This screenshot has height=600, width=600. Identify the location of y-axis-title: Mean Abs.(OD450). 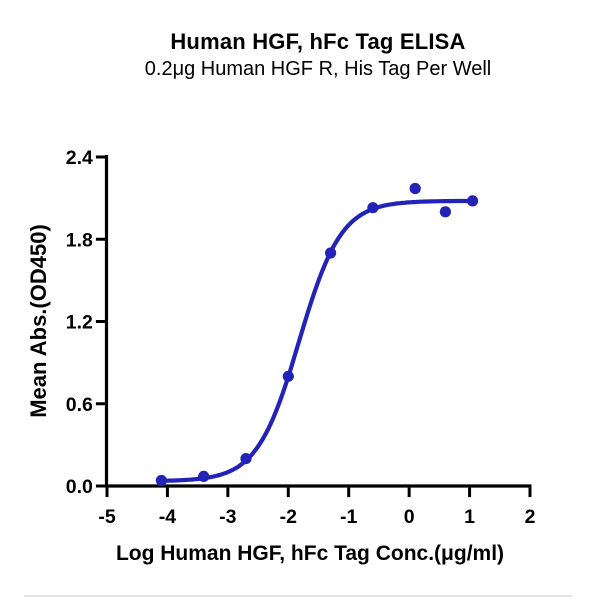
(38, 321).